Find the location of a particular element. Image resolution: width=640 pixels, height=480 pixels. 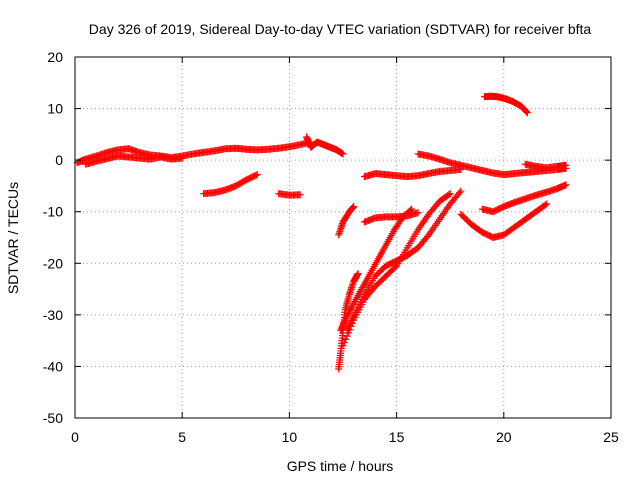

series-arc-main-lower is located at coordinates (134, 160).